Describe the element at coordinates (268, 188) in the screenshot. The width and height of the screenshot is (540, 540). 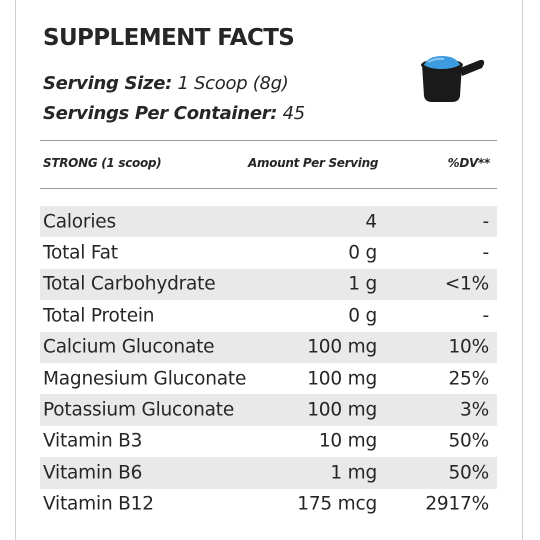
I see `header-bottom-rule` at that location.